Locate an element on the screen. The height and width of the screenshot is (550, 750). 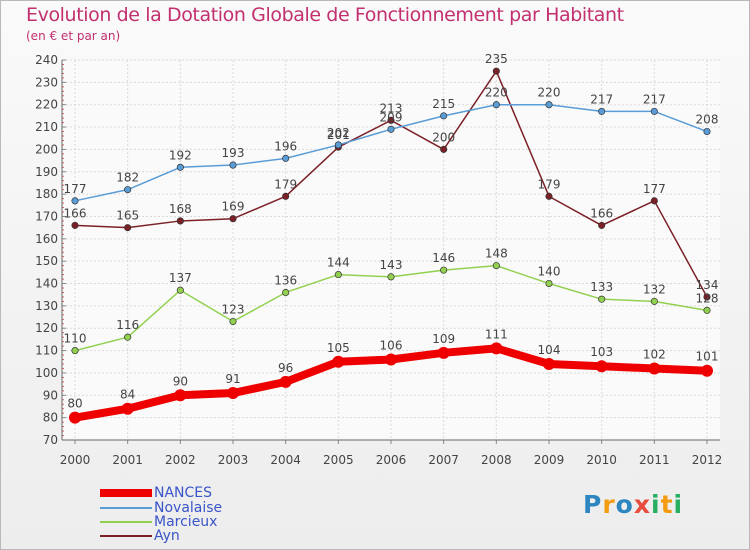
data-label-ayn: 177 is located at coordinates (654, 189).